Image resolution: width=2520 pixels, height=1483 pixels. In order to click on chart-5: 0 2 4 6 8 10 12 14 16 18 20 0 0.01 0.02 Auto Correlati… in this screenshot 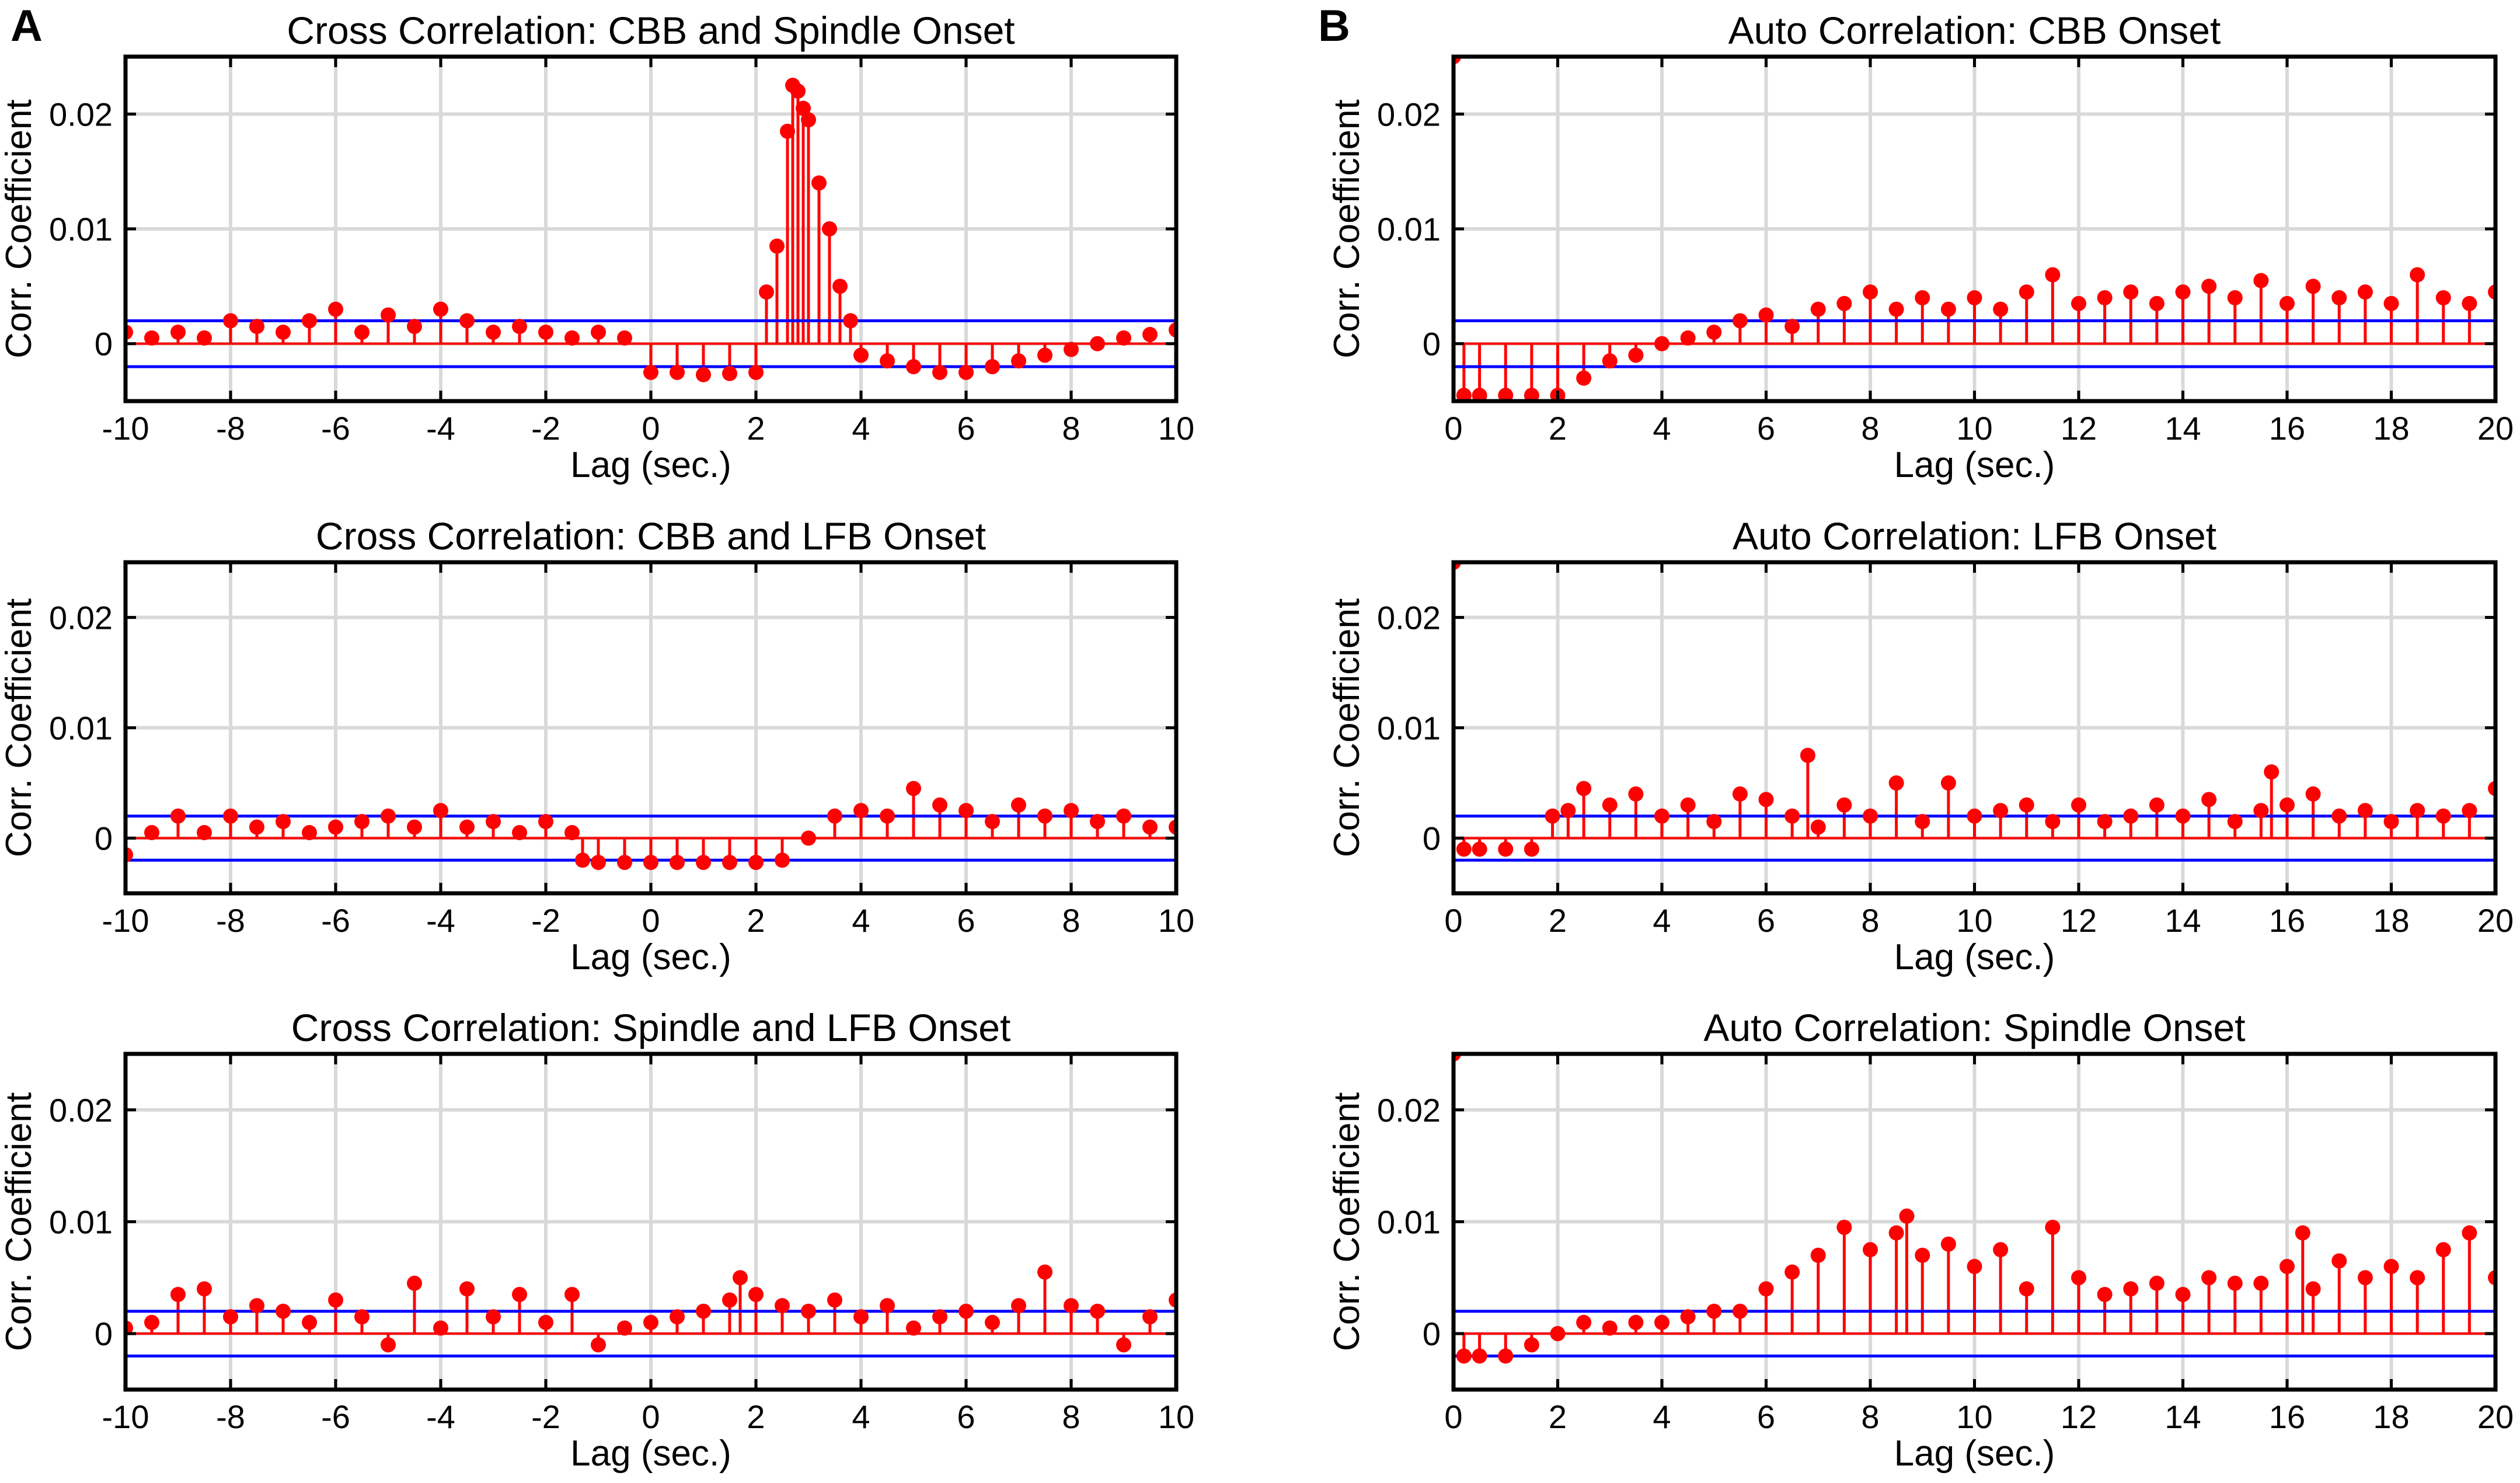, I will do `click(1920, 745)`.